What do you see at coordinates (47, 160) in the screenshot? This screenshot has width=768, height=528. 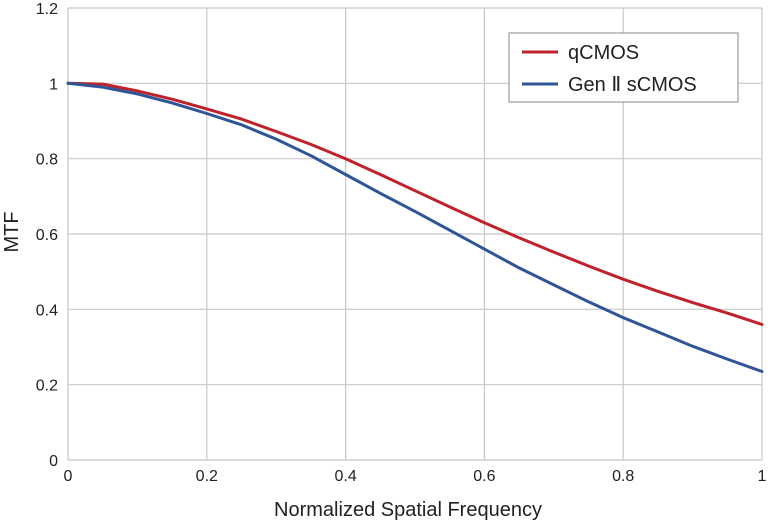 I see `y-tick-label: 0.8` at bounding box center [47, 160].